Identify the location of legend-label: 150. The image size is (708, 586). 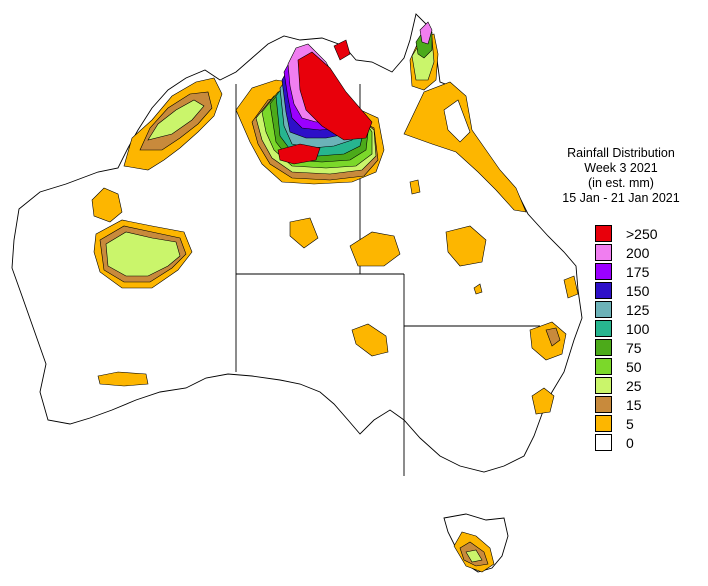
(638, 291).